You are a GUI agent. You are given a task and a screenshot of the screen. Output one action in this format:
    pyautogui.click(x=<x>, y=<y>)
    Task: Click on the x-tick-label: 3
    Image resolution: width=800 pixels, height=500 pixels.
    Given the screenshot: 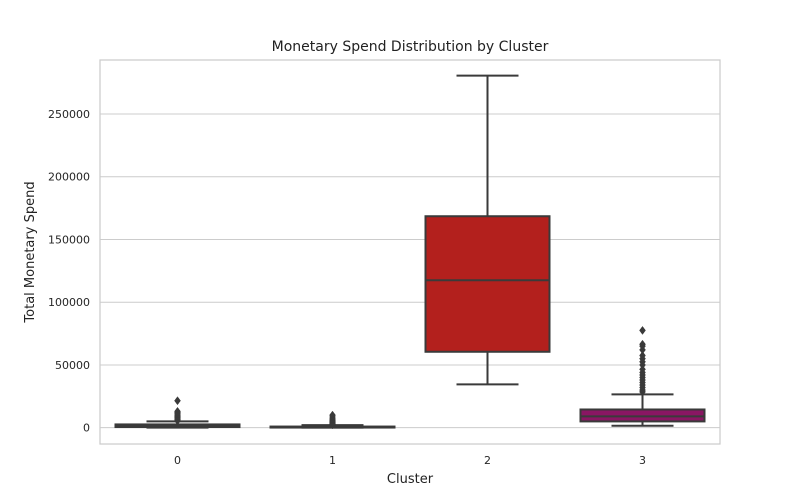 What is the action you would take?
    pyautogui.click(x=642, y=460)
    